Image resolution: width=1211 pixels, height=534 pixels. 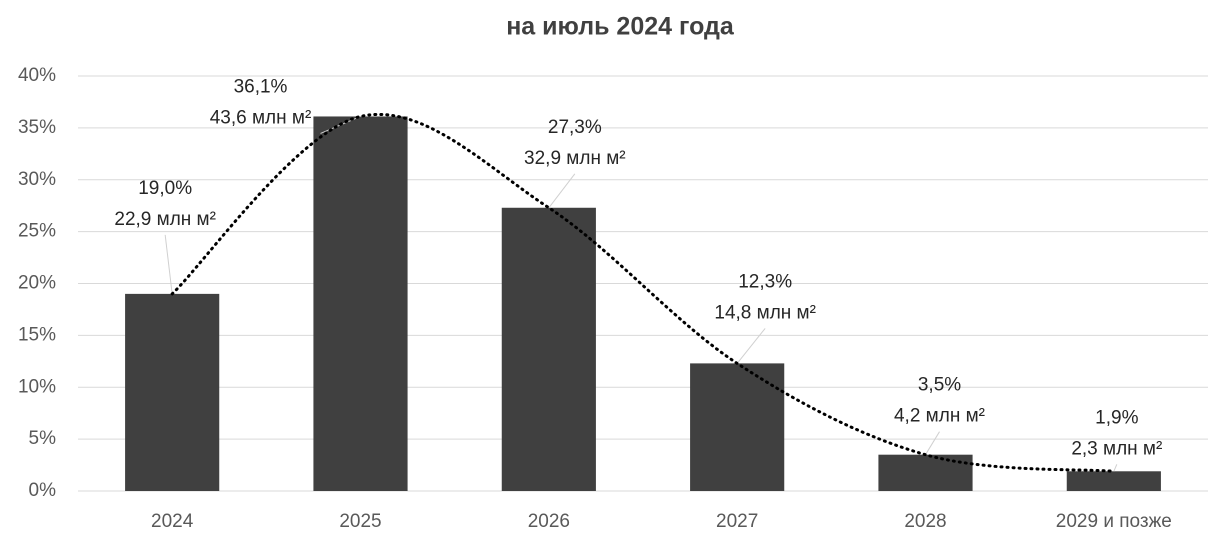 I want to click on x-tick-label: 2026, so click(x=549, y=521).